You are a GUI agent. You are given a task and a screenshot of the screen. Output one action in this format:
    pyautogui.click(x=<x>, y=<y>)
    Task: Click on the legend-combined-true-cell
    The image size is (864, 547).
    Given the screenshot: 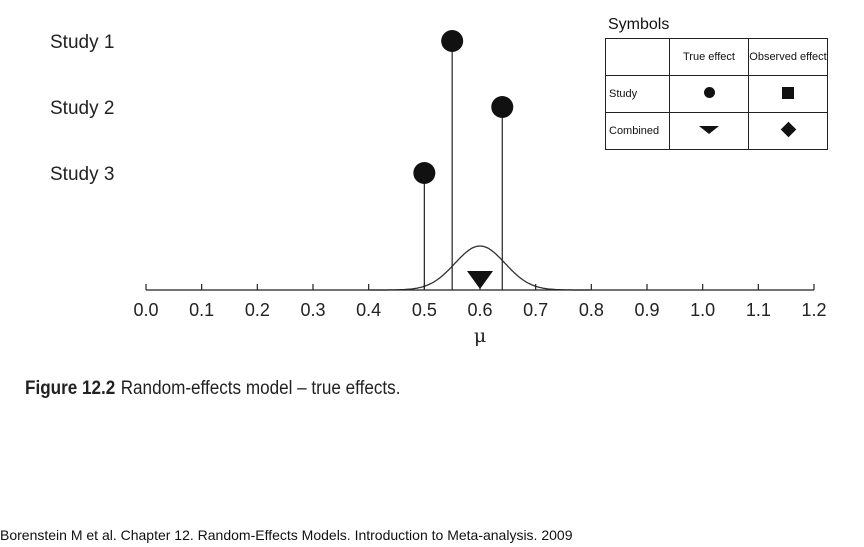 What is the action you would take?
    pyautogui.click(x=709, y=131)
    